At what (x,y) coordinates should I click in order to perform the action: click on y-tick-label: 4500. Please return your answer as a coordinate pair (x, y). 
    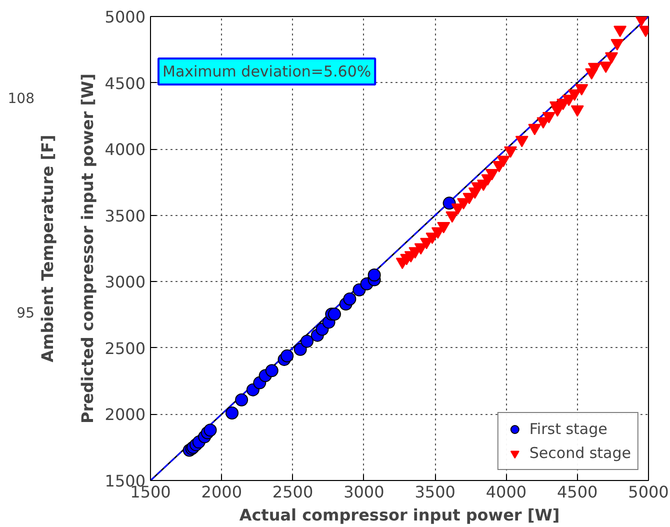
    Looking at the image, I should click on (125, 83).